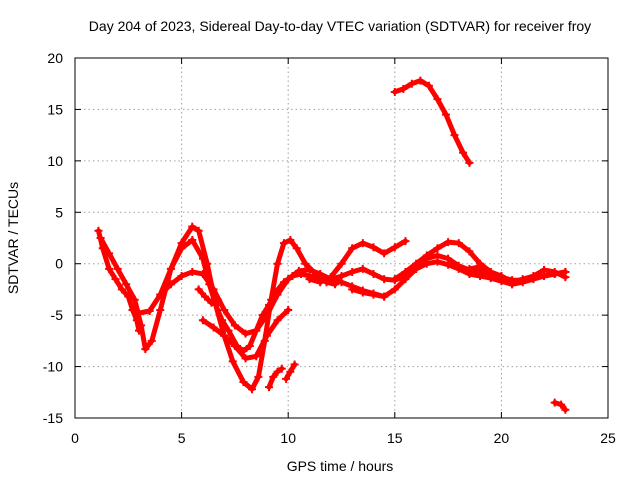 This screenshot has height=480, width=640. I want to click on y-tick-label: 10, so click(55, 161).